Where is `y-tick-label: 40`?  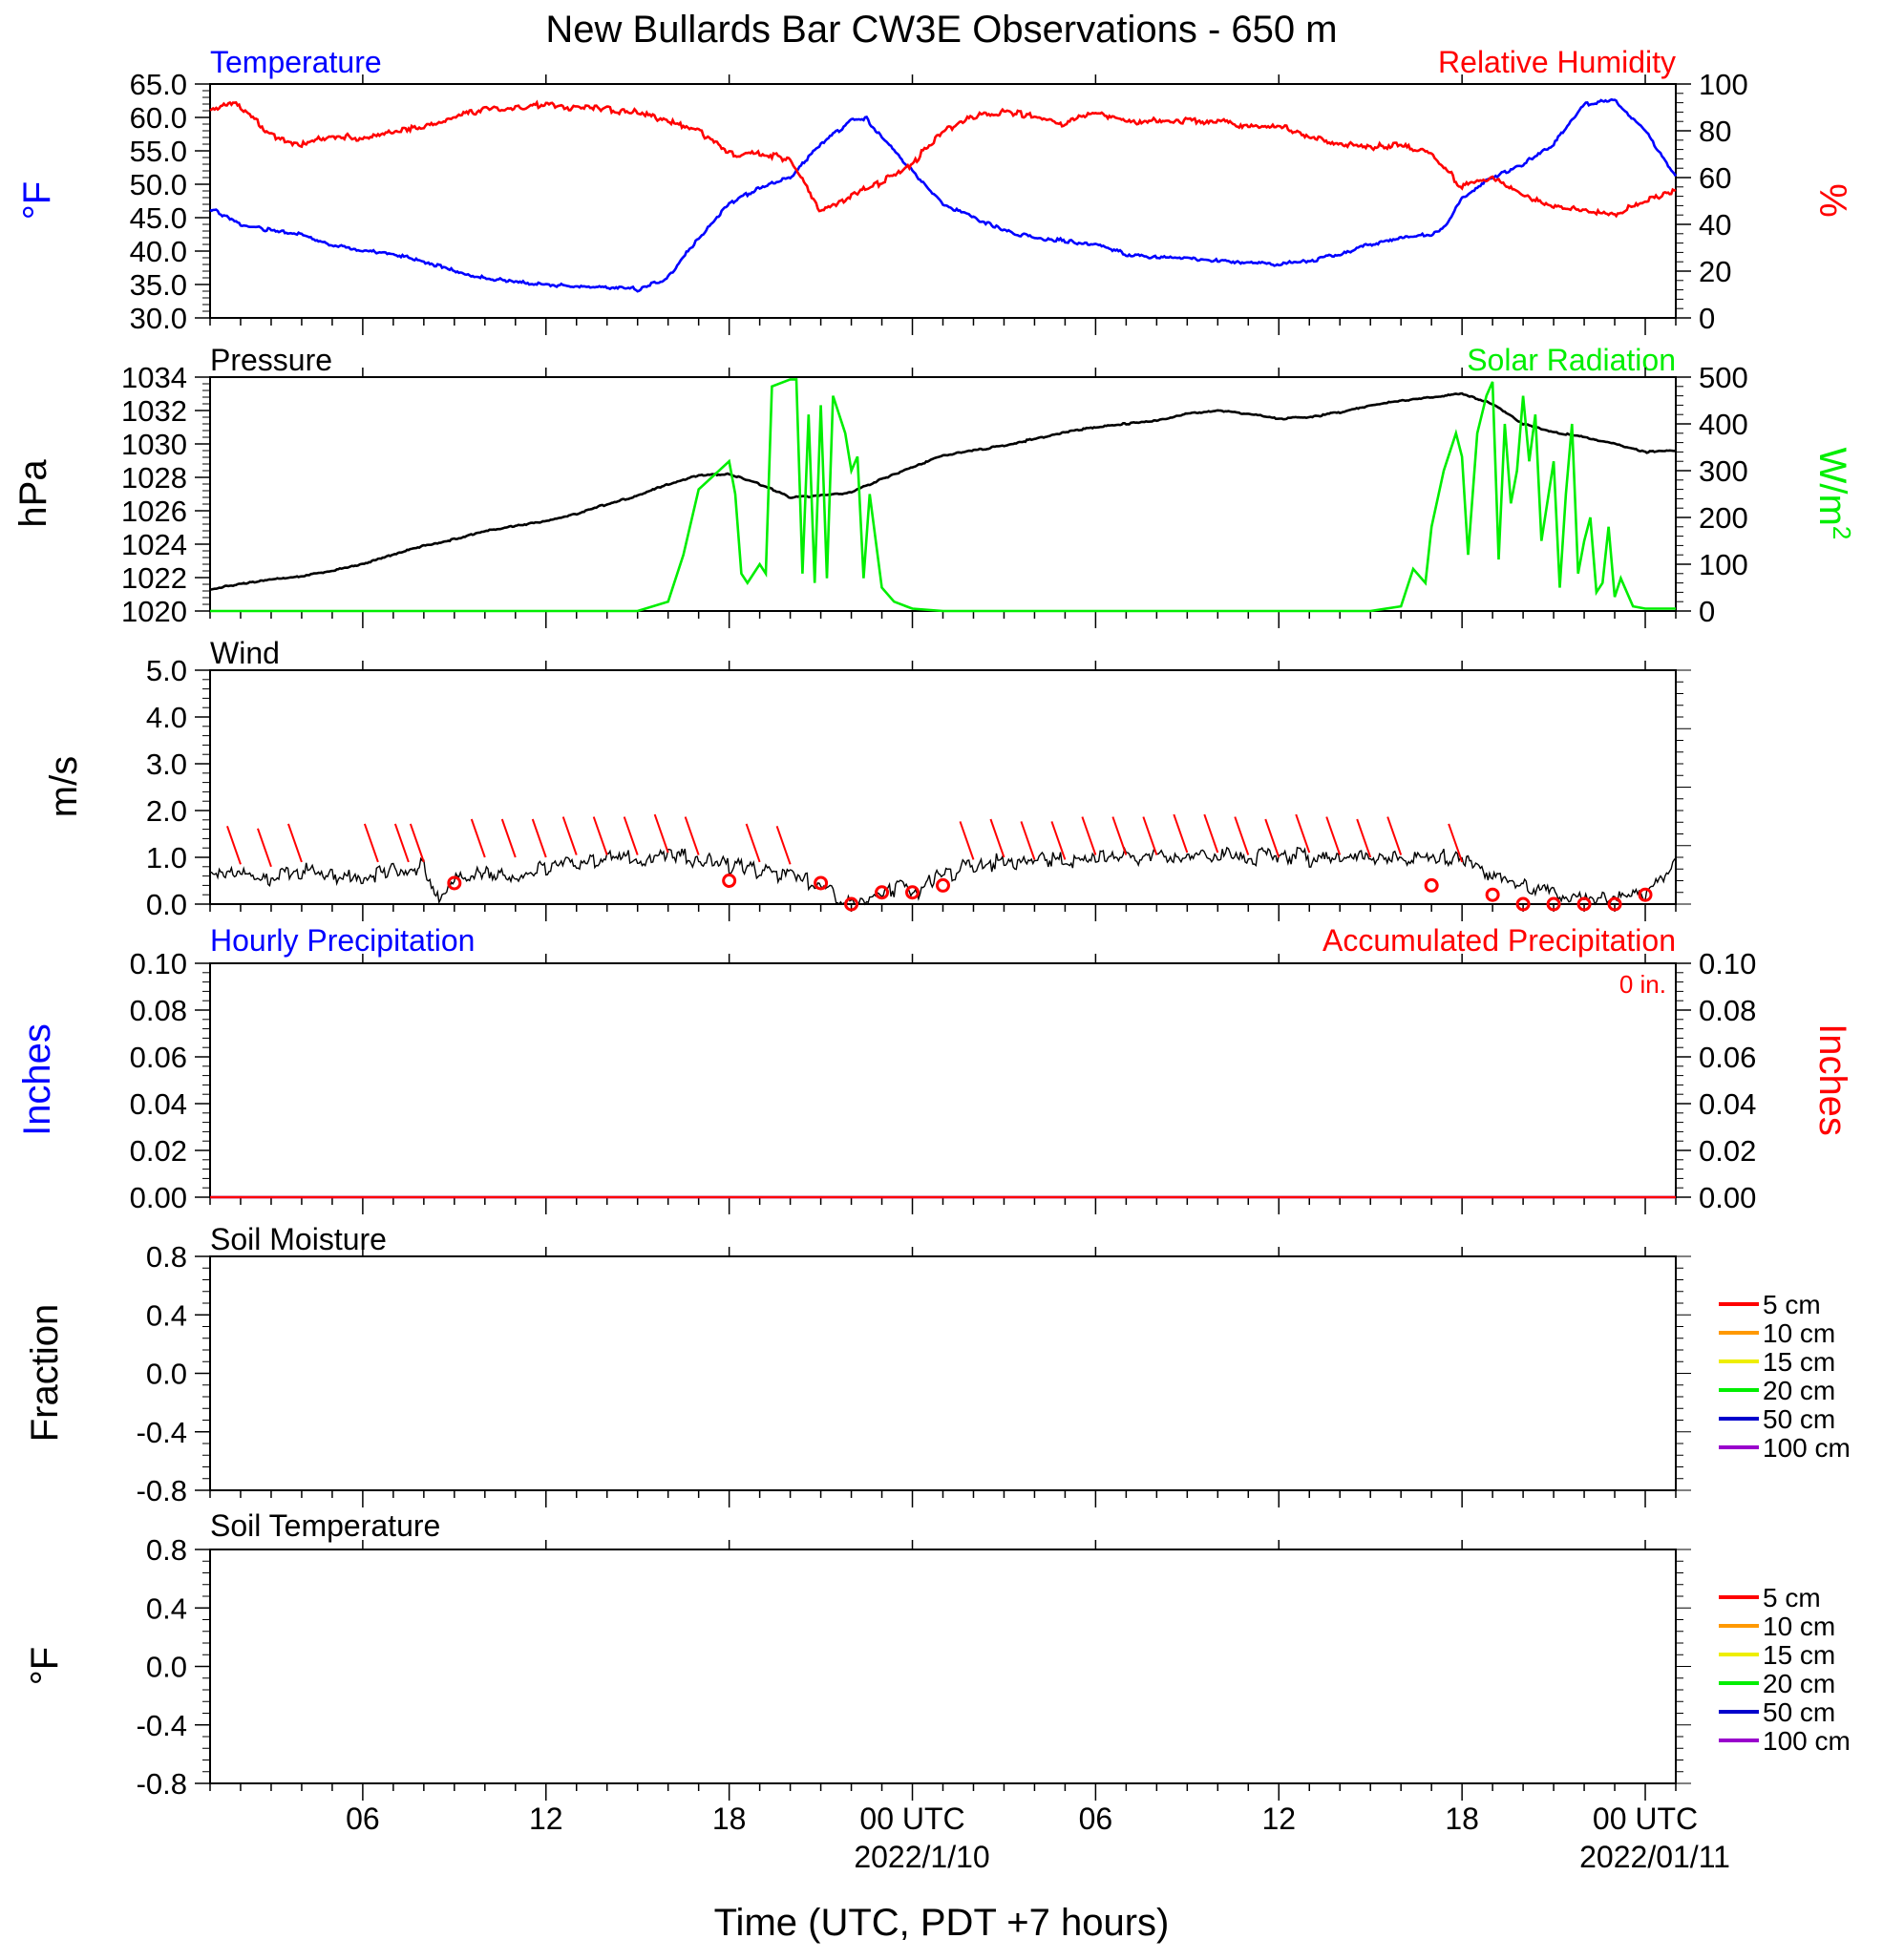 y-tick-label: 40 is located at coordinates (1715, 225).